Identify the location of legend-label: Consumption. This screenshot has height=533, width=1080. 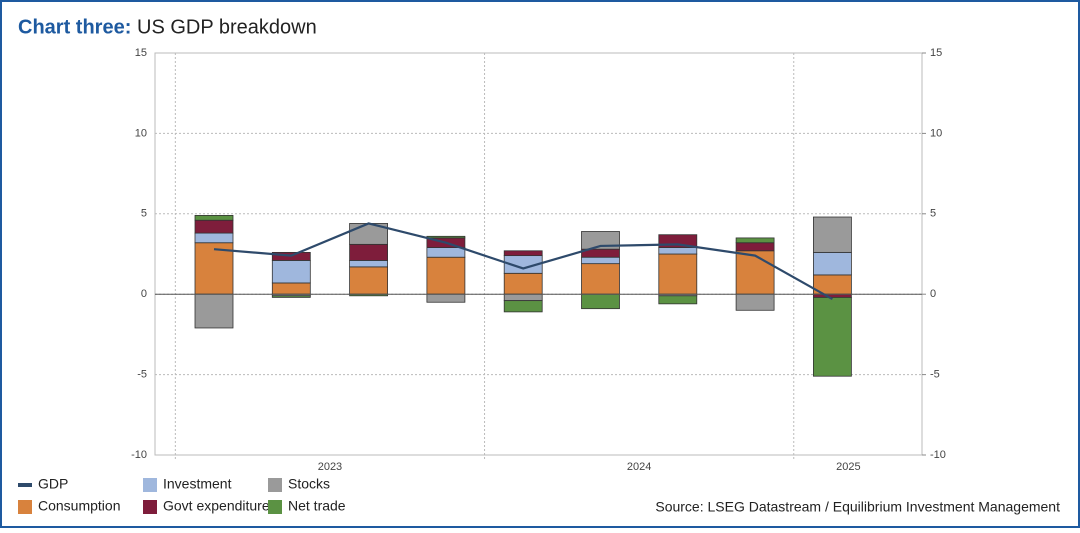
(79, 506).